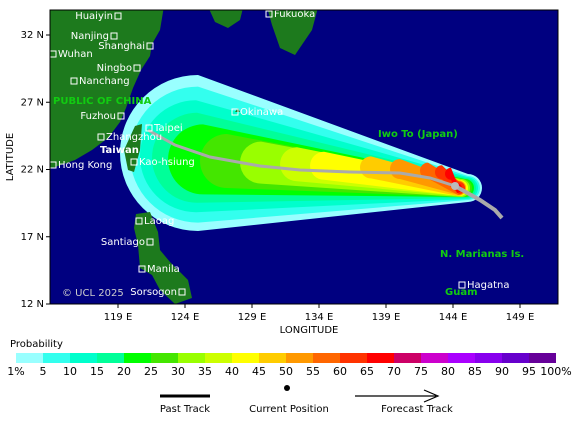 Image resolution: width=580 pixels, height=428 pixels. What do you see at coordinates (475, 371) in the screenshot?
I see `legend-label: 85` at bounding box center [475, 371].